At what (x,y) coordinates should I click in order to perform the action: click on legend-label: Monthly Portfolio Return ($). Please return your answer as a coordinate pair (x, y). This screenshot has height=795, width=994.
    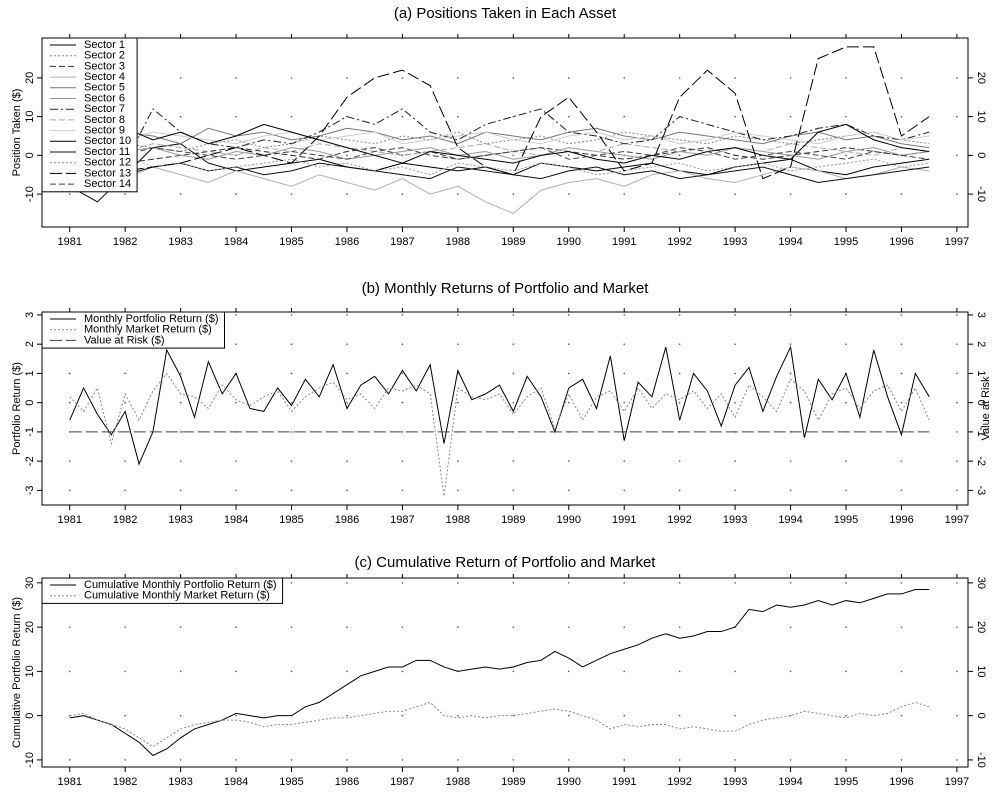
    Looking at the image, I should click on (151, 319).